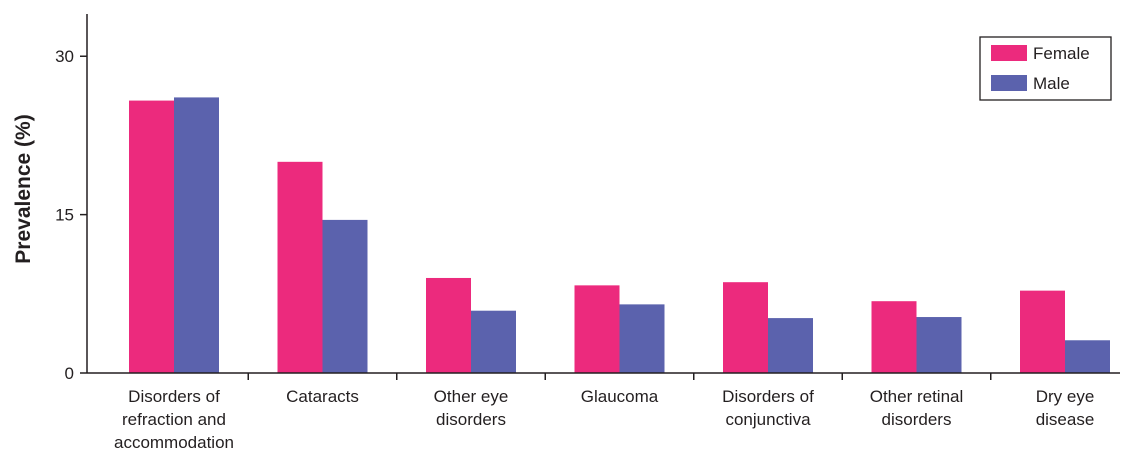  I want to click on legend-swatch-male, so click(1009, 83).